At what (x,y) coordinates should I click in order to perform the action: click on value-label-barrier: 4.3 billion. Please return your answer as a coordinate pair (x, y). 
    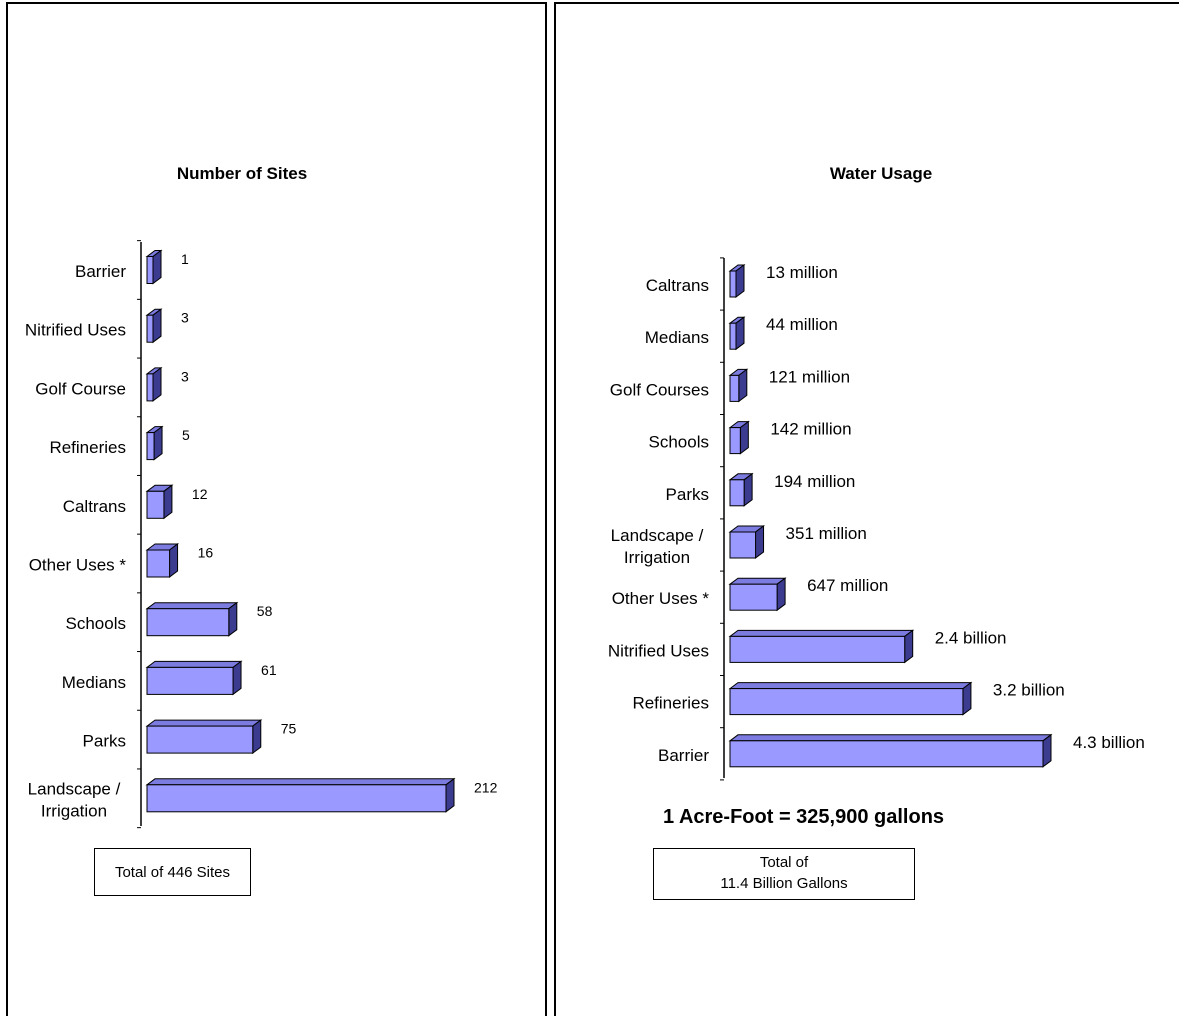
    Looking at the image, I should click on (1109, 742).